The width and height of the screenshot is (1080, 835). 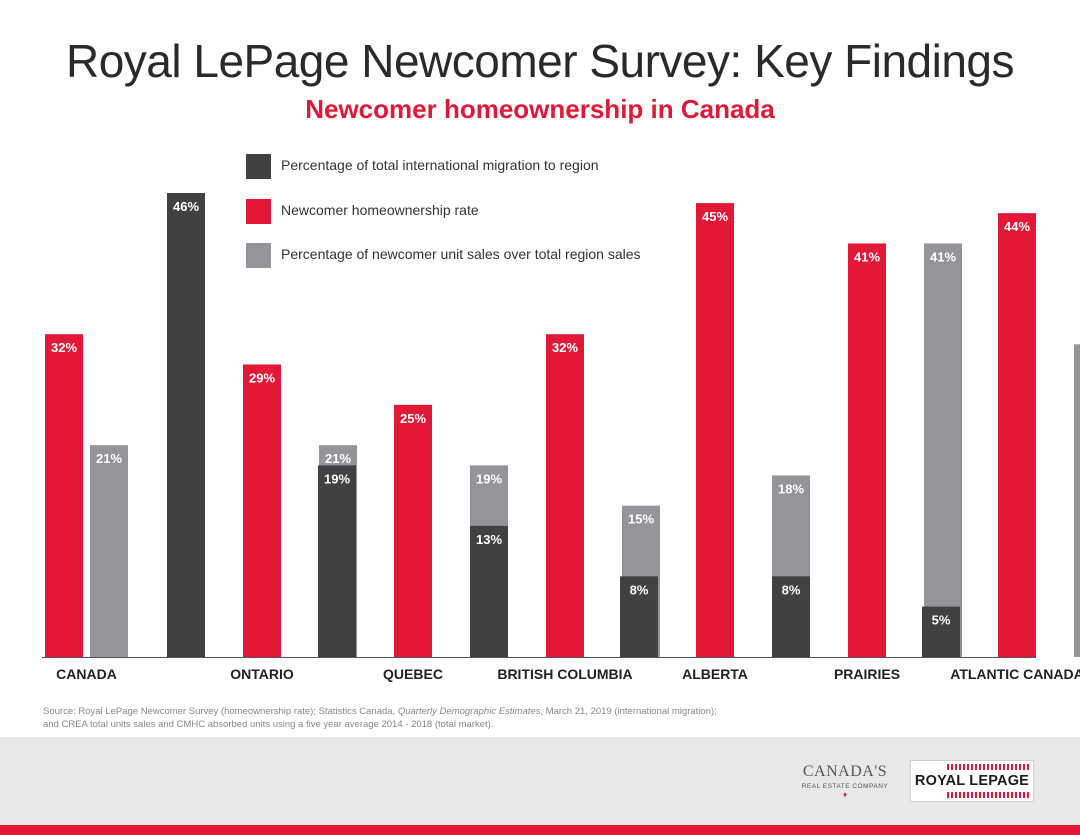 What do you see at coordinates (791, 488) in the screenshot?
I see `data-label-alberta-series-3: 18%` at bounding box center [791, 488].